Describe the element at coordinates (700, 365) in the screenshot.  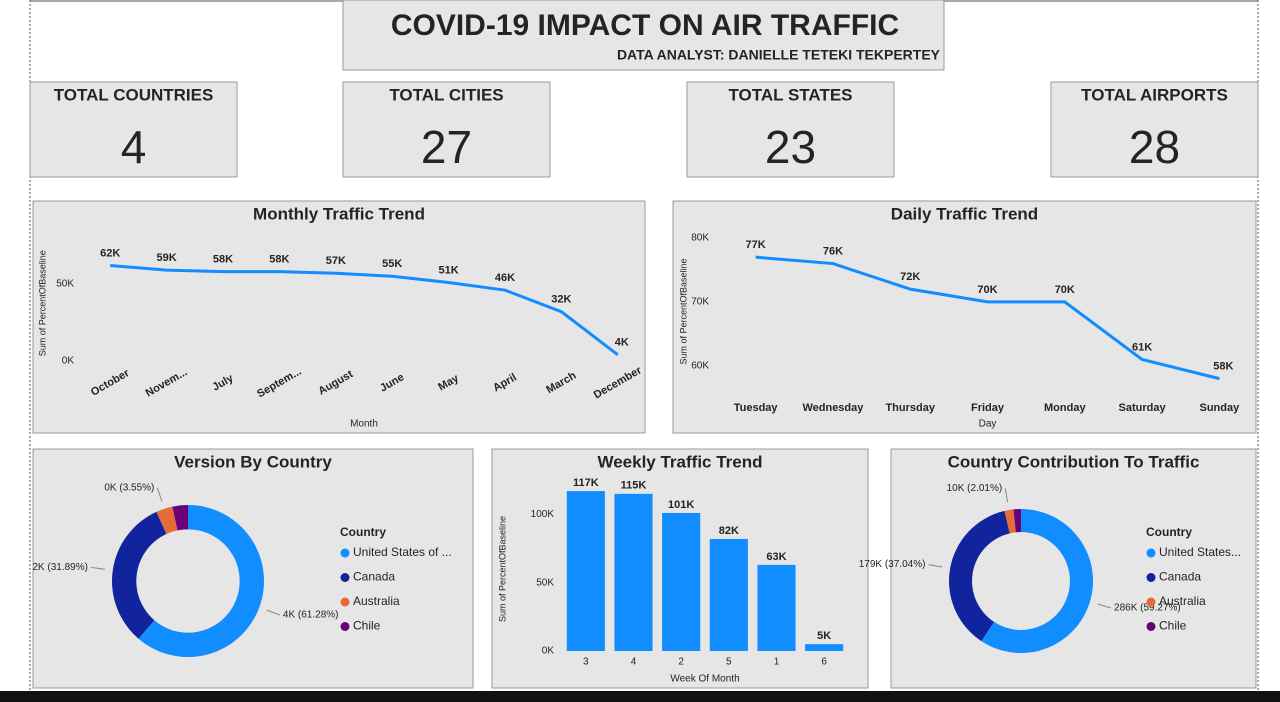
I see `y-tick-label: 60K` at that location.